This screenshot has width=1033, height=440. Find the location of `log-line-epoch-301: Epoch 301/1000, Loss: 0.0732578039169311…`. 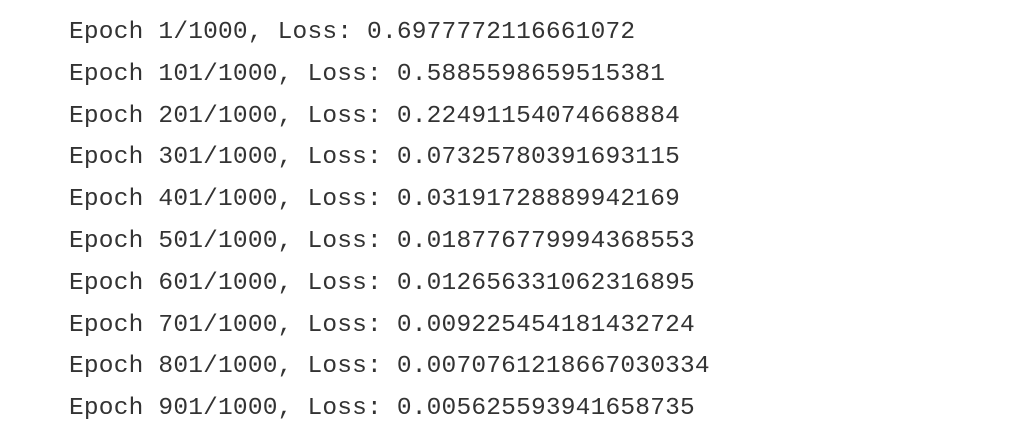

log-line-epoch-301: Epoch 301/1000, Loss: 0.0732578039169311… is located at coordinates (374, 158).